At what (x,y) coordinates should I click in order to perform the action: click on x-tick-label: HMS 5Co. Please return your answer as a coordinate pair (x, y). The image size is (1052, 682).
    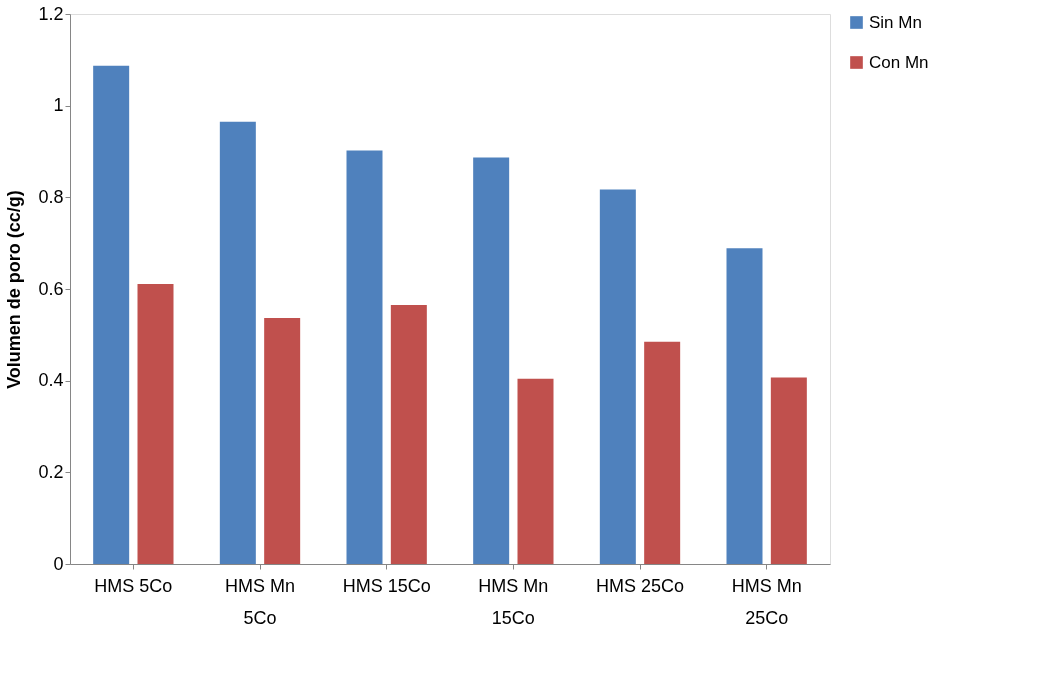
    Looking at the image, I should click on (133, 585).